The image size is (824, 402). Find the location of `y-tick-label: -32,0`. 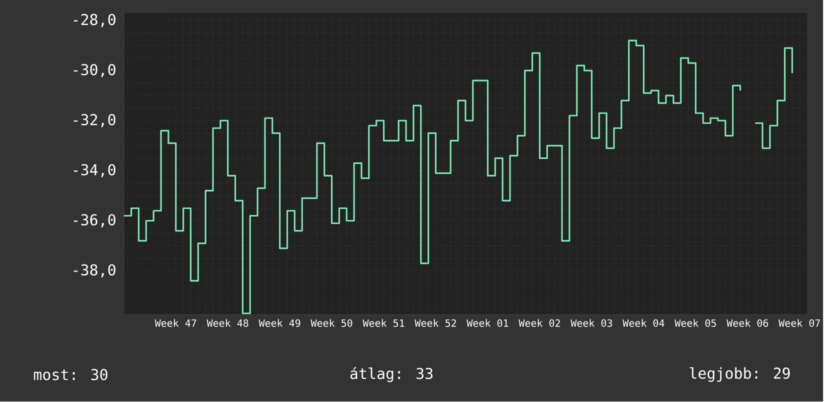

y-tick-label: -32,0 is located at coordinates (95, 121).